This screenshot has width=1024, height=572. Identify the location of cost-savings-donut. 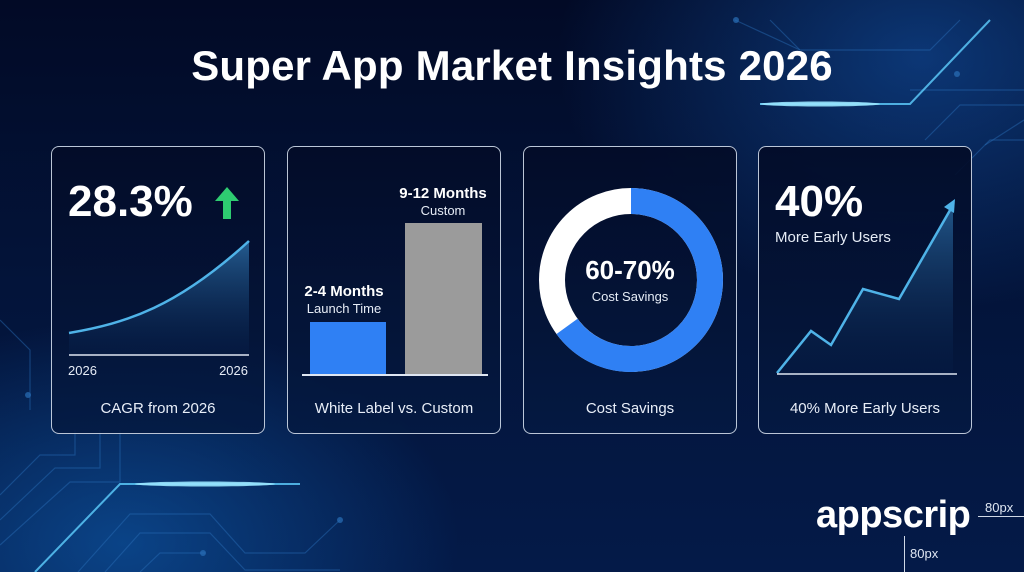
(631, 280).